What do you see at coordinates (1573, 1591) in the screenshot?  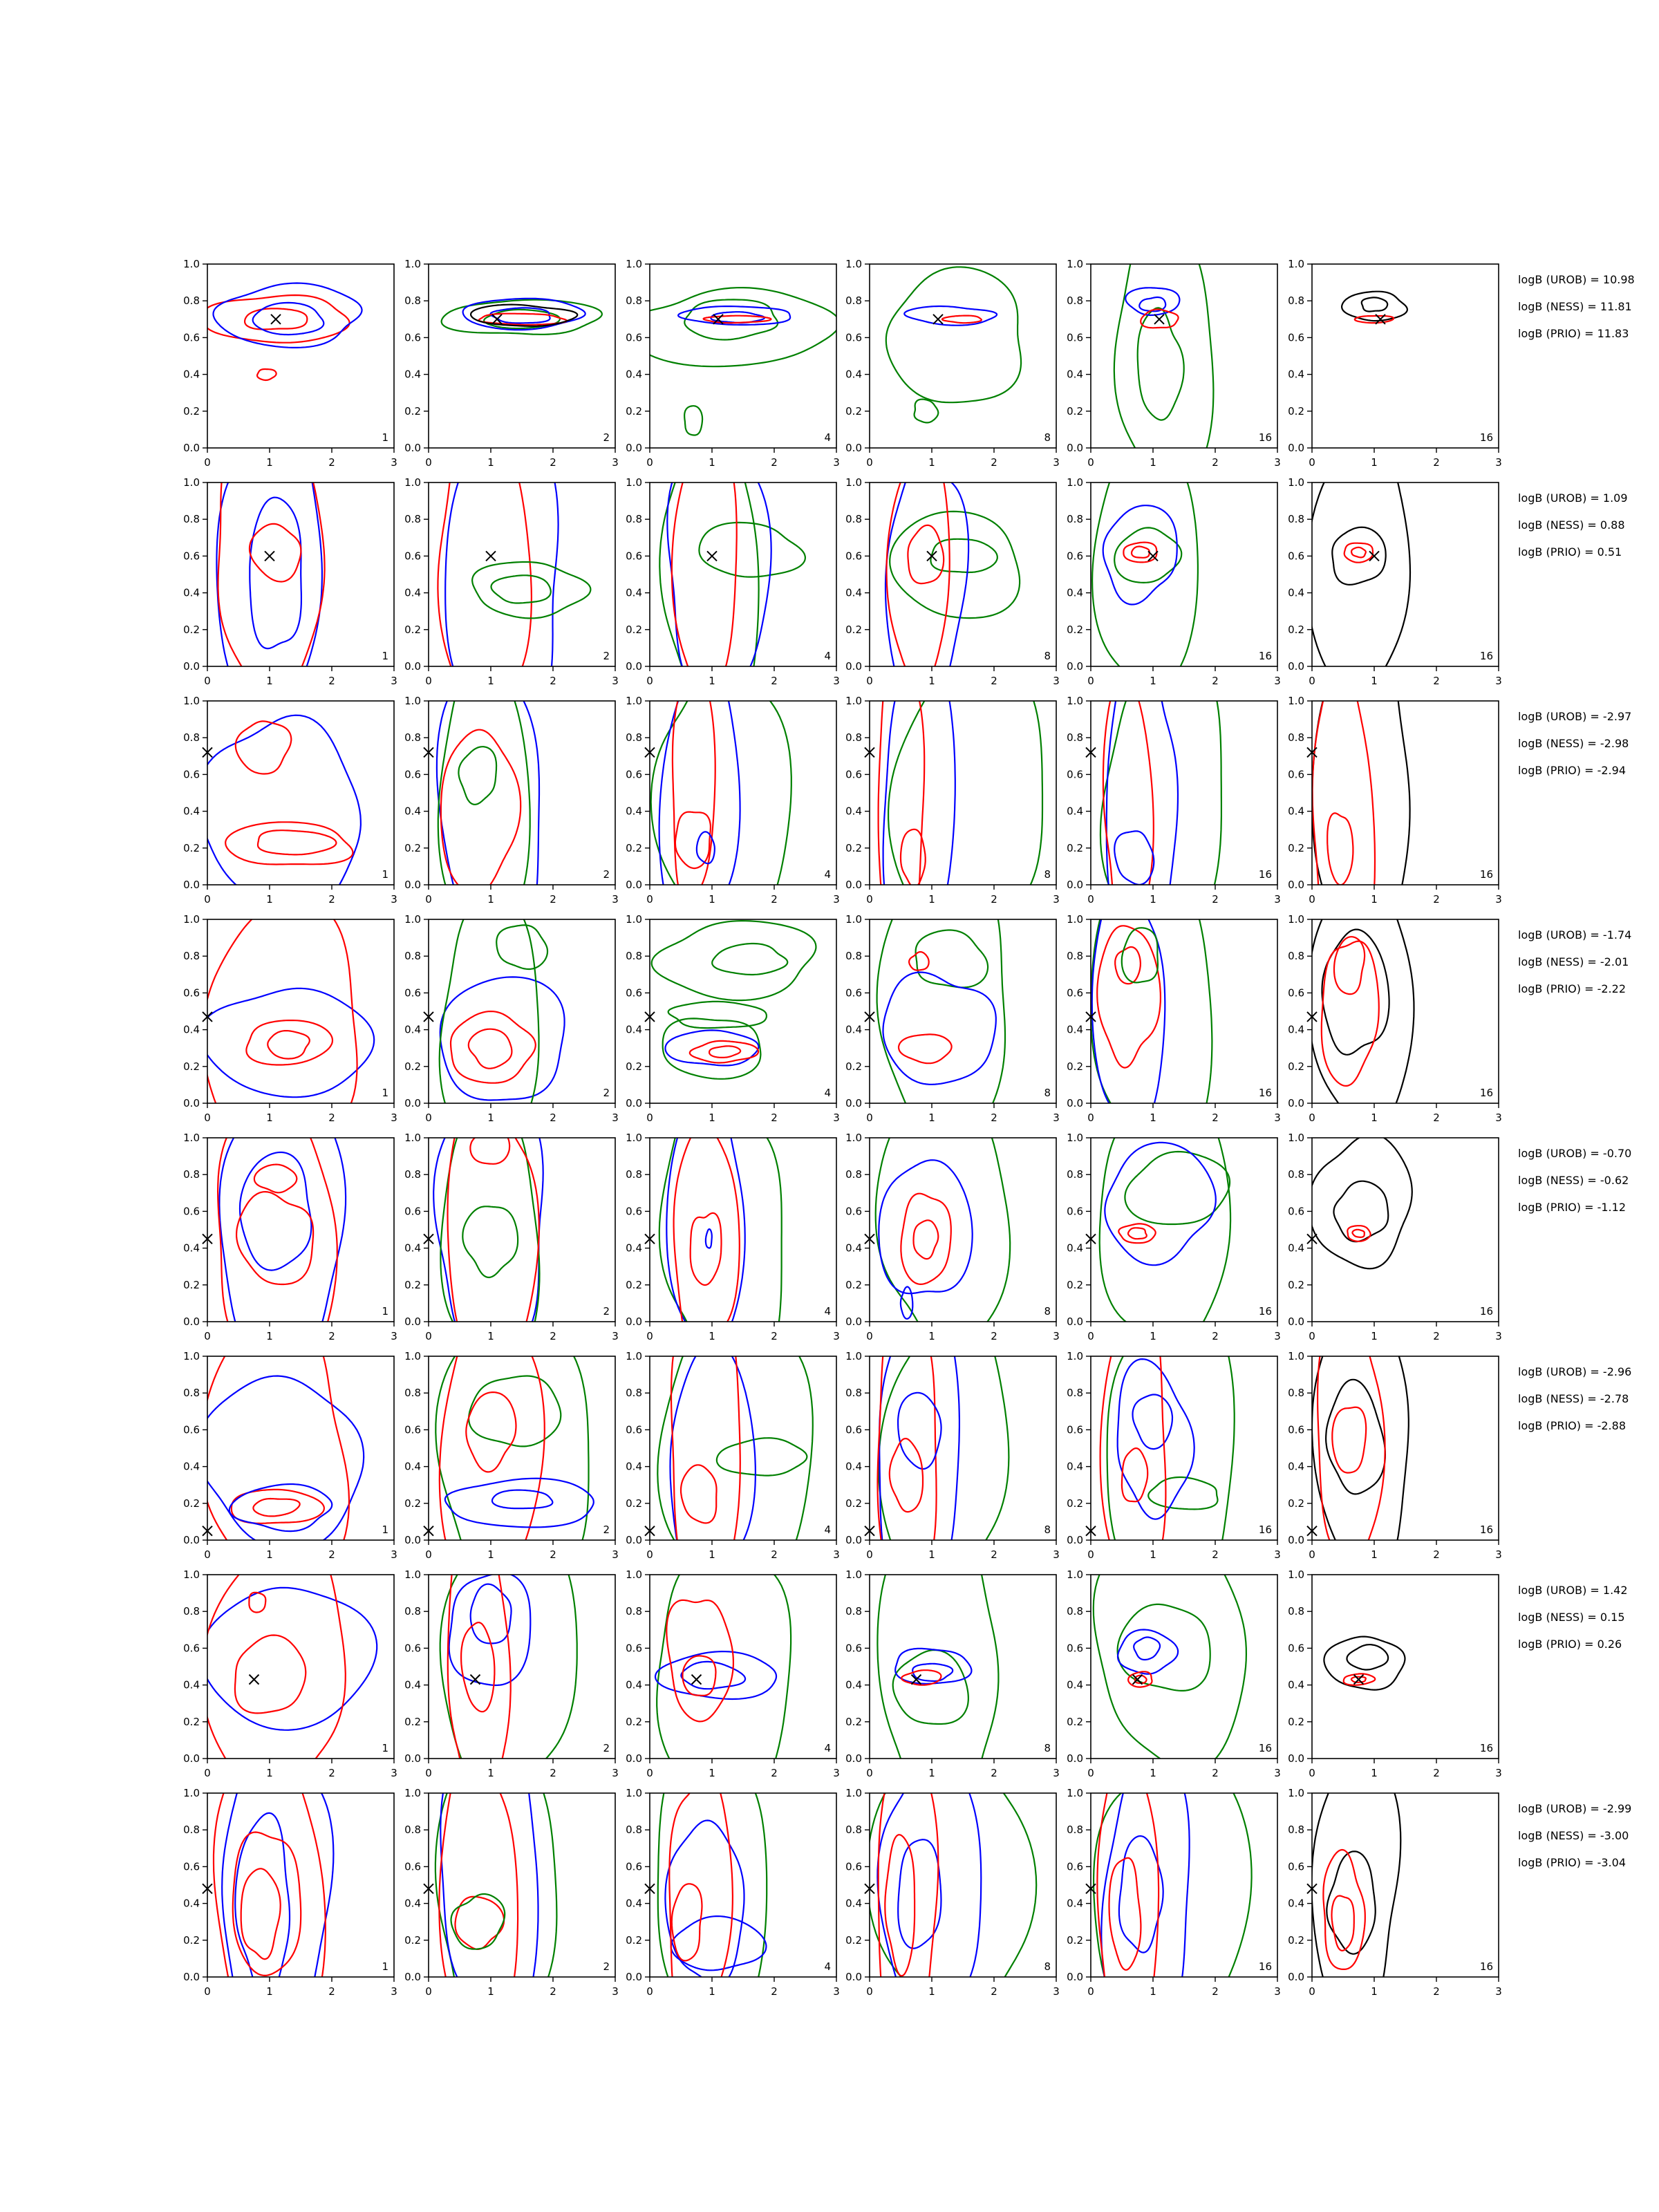 I see `logb-annotation: logB (UROB) = 1.42` at bounding box center [1573, 1591].